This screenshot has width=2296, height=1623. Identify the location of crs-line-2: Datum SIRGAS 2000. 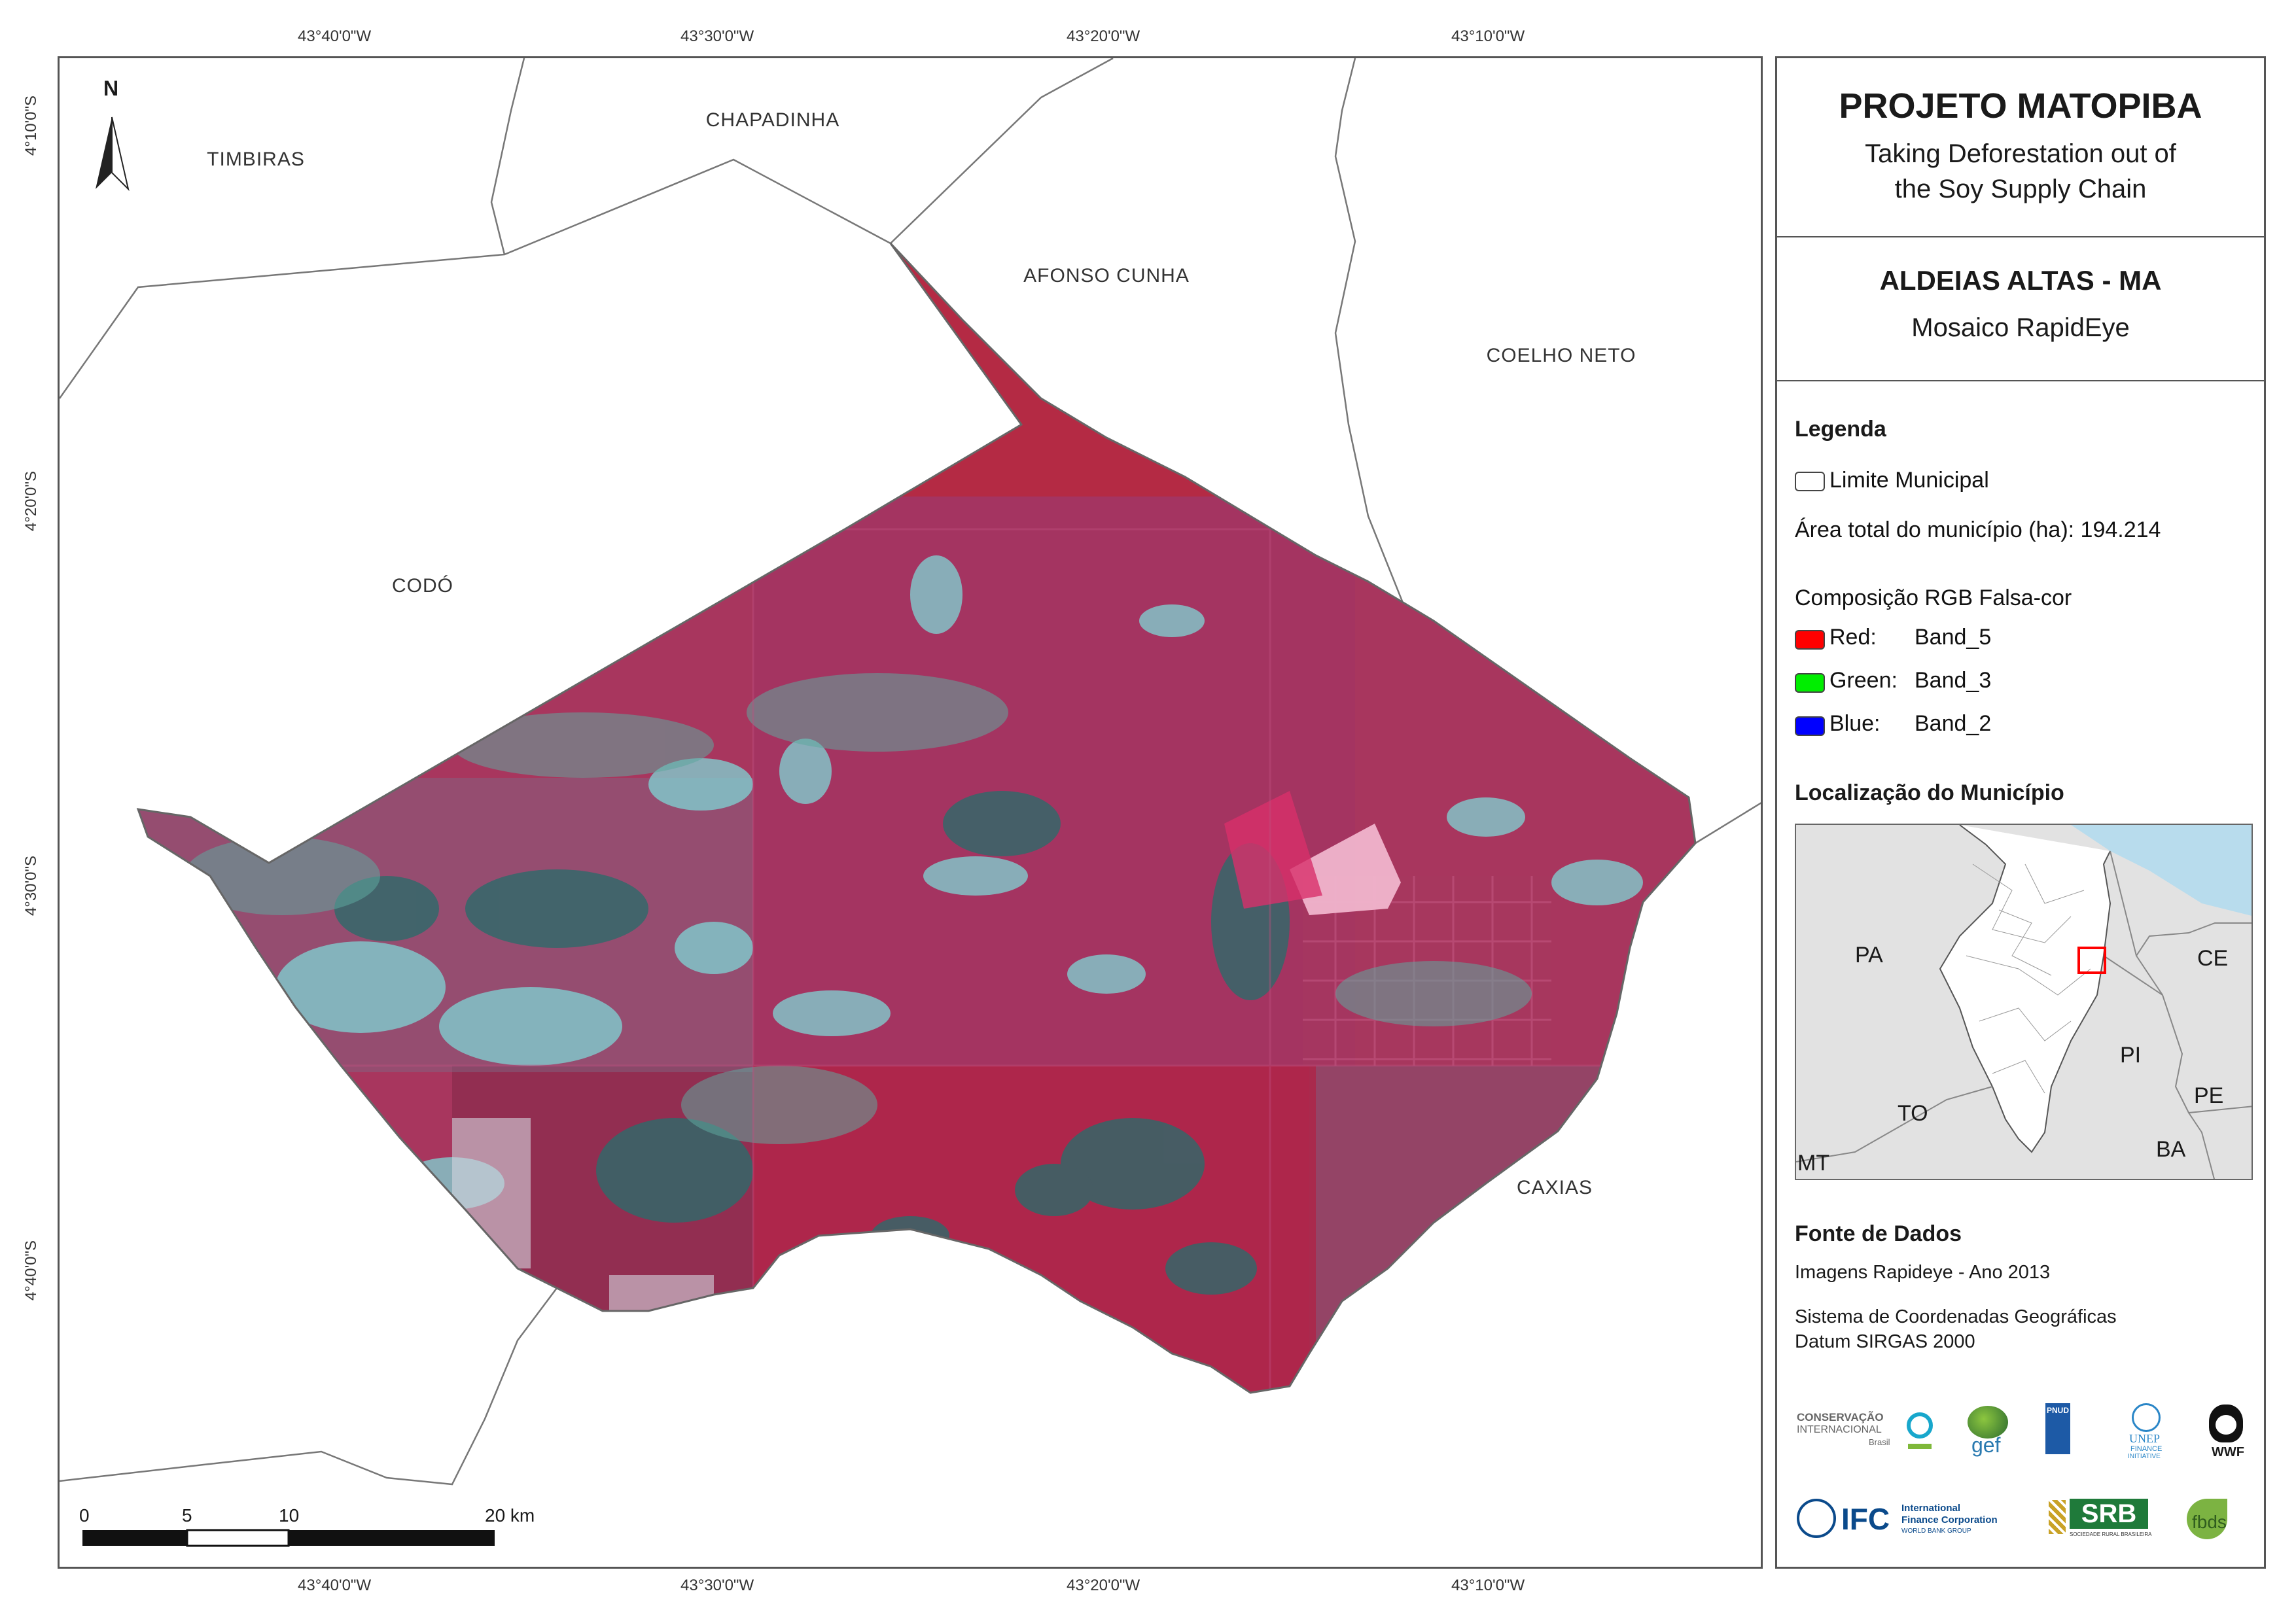
(1885, 1342).